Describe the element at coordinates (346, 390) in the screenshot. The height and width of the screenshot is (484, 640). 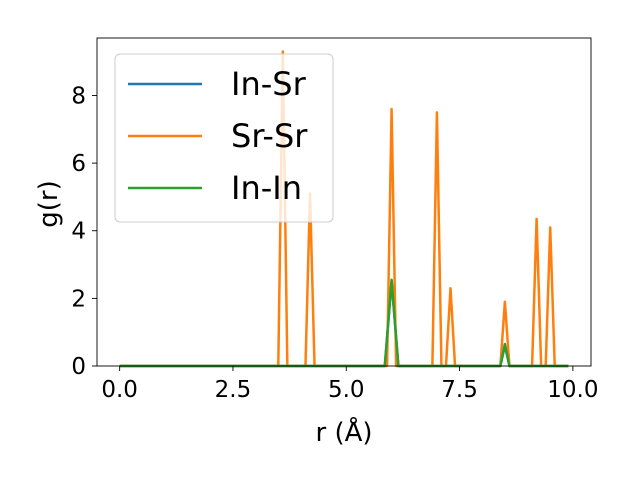
I see `x-tick-label: 5.0` at that location.